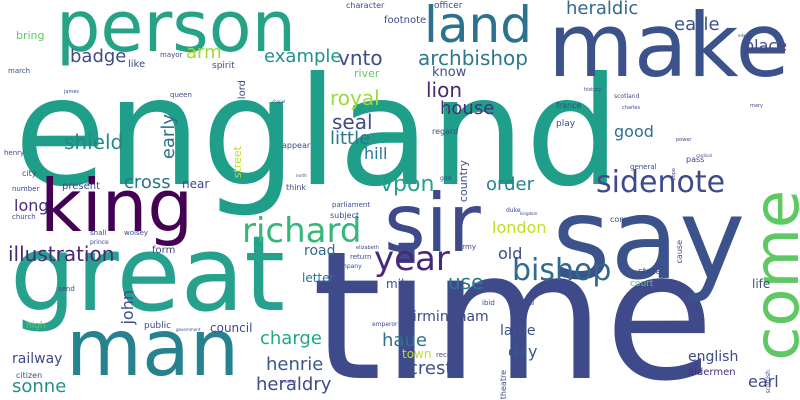 This screenshot has width=800, height=400. Describe the element at coordinates (181, 95) in the screenshot. I see `word-queen: queen` at that location.